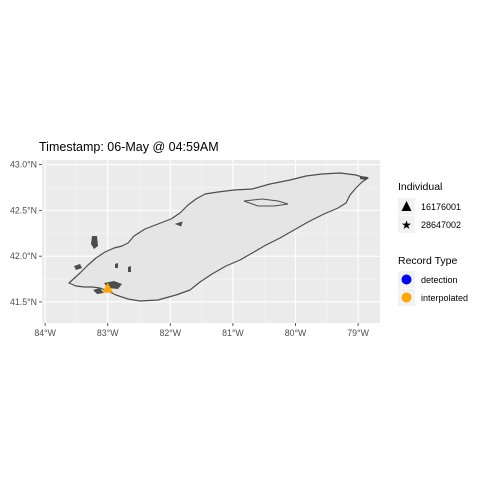  What do you see at coordinates (444, 298) in the screenshot?
I see `legend-record-type-label-2: interpolated` at bounding box center [444, 298].